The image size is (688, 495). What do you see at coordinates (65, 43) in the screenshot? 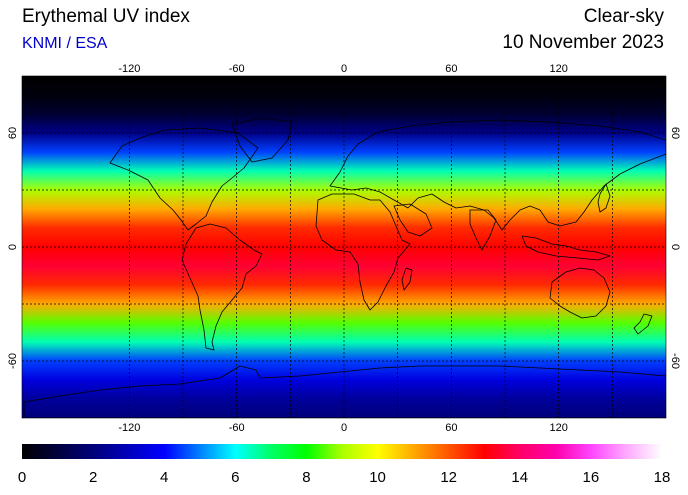
I see `data-source-label: KNMI / ESA` at bounding box center [65, 43].